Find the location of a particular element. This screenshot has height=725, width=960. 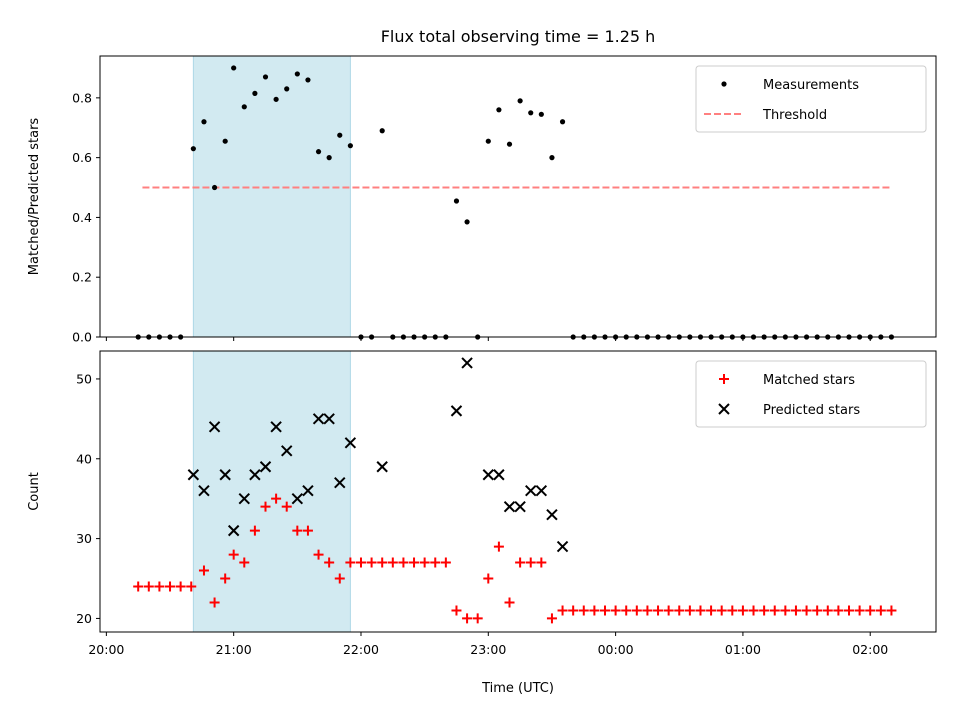

y-tick-label: 50 is located at coordinates (84, 378).